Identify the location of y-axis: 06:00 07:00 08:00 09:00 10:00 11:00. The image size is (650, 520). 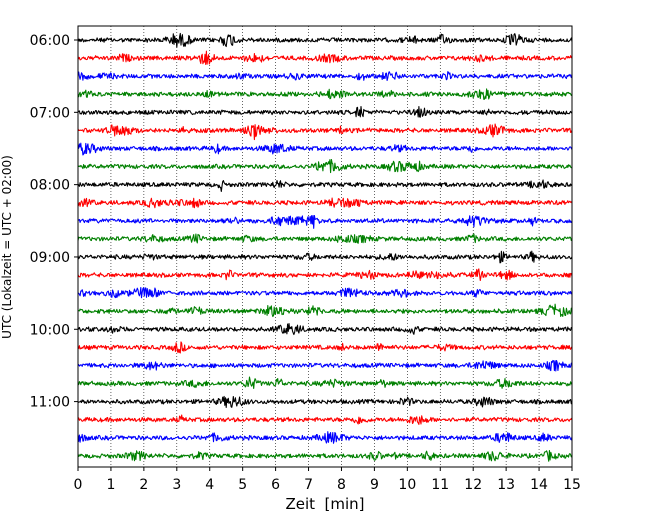
(54, 222).